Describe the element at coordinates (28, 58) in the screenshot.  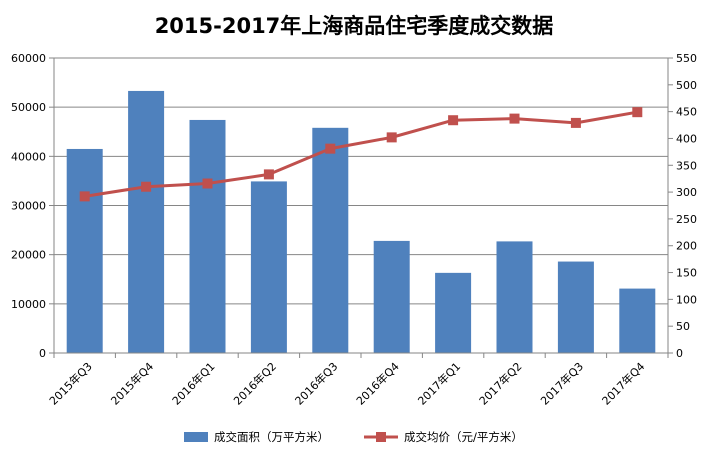
I see `left-tick-label: 60000` at that location.